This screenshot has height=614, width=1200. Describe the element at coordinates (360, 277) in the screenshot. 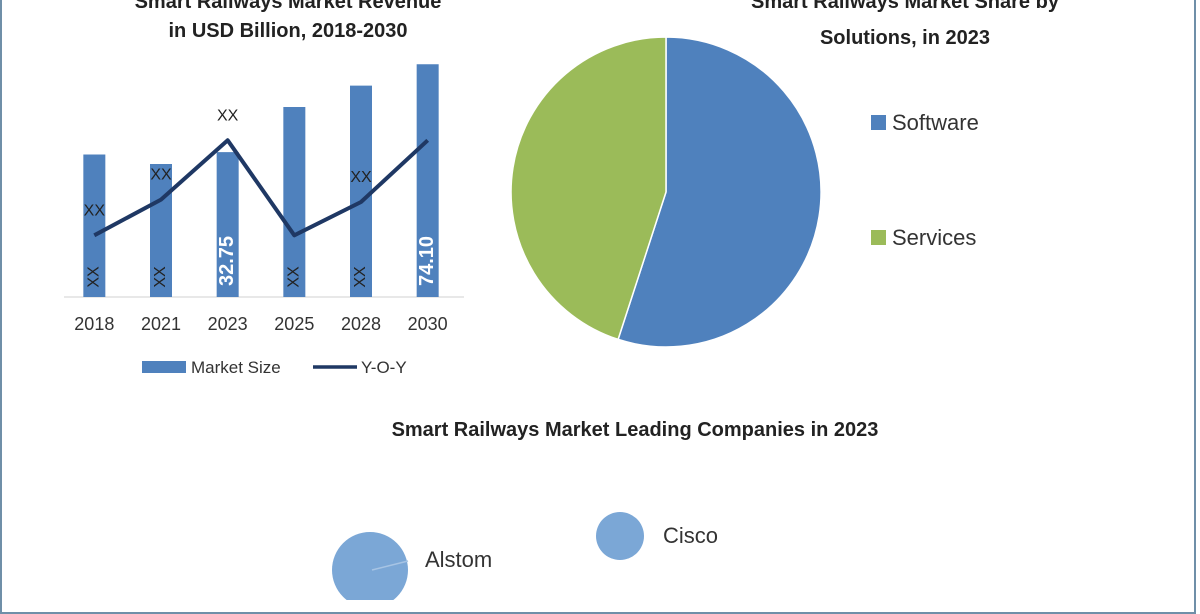

I see `bar-data-label-2028: XX` at that location.